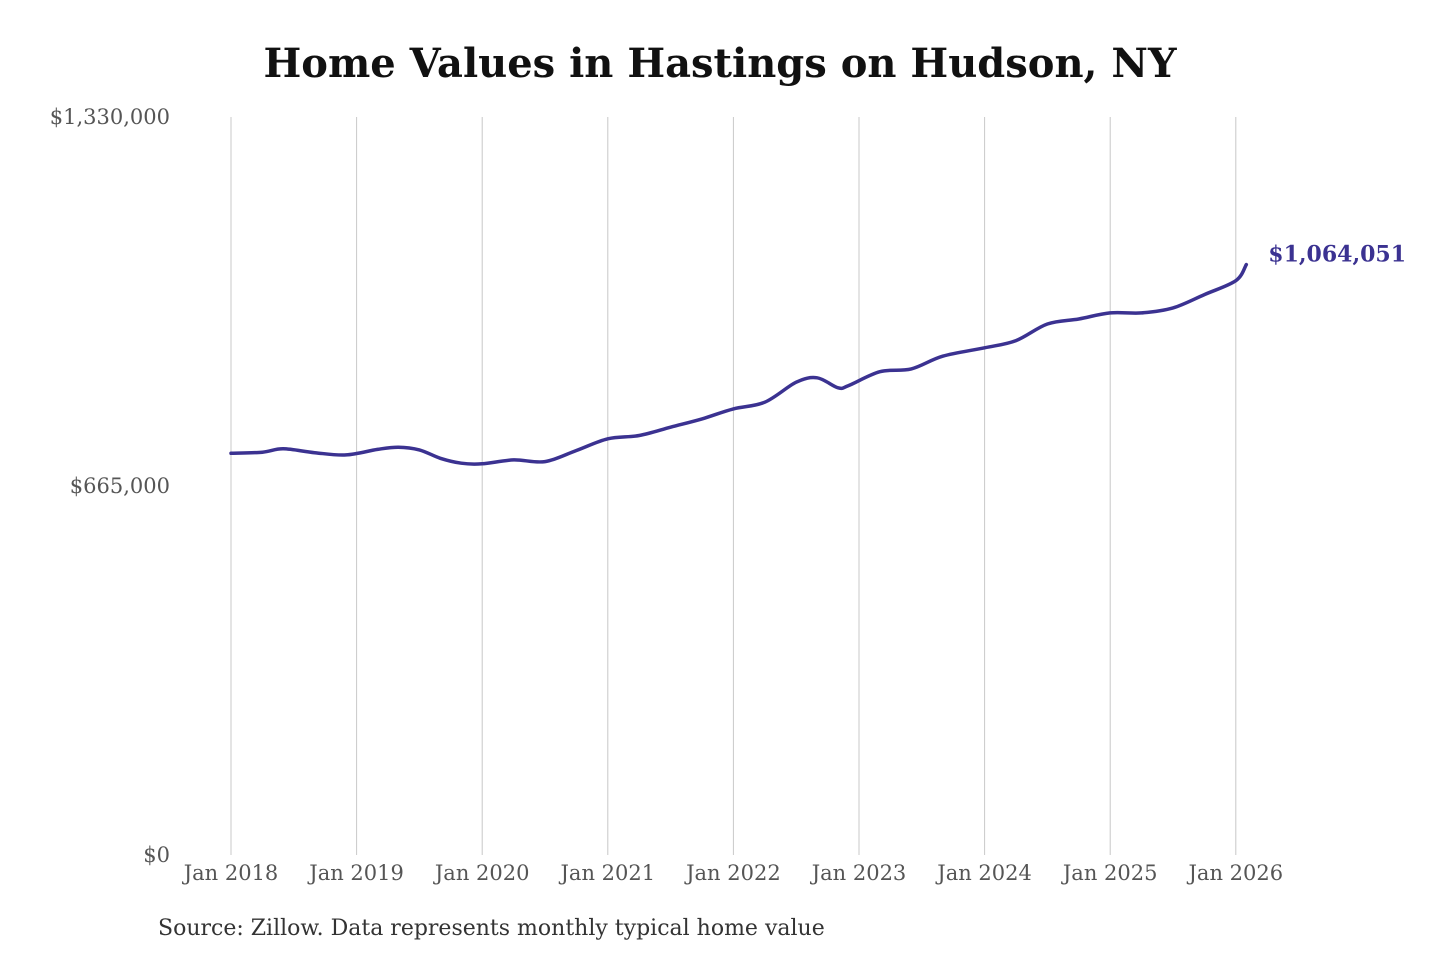  Describe the element at coordinates (120, 486) in the screenshot. I see `y-tick-label: $665,000` at that location.